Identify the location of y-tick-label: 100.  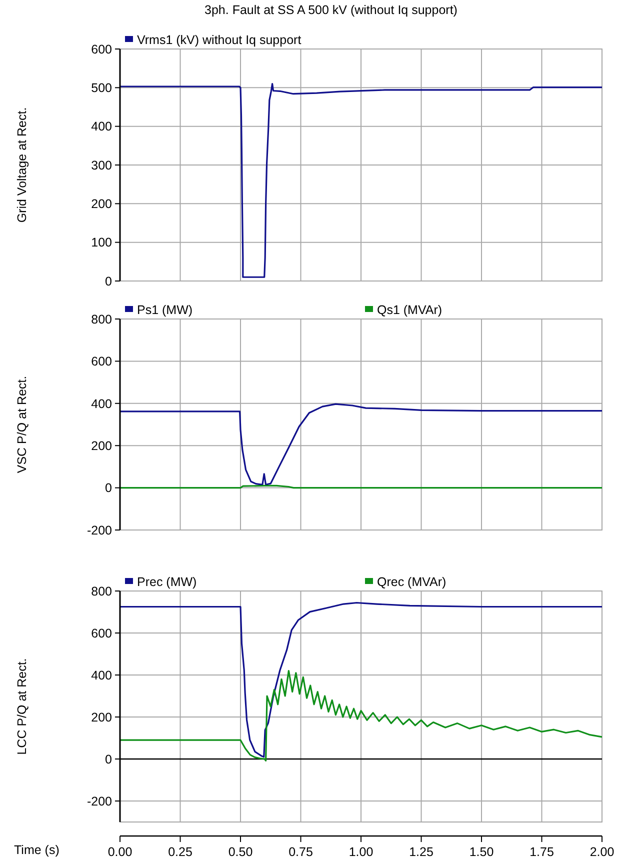
(101, 243).